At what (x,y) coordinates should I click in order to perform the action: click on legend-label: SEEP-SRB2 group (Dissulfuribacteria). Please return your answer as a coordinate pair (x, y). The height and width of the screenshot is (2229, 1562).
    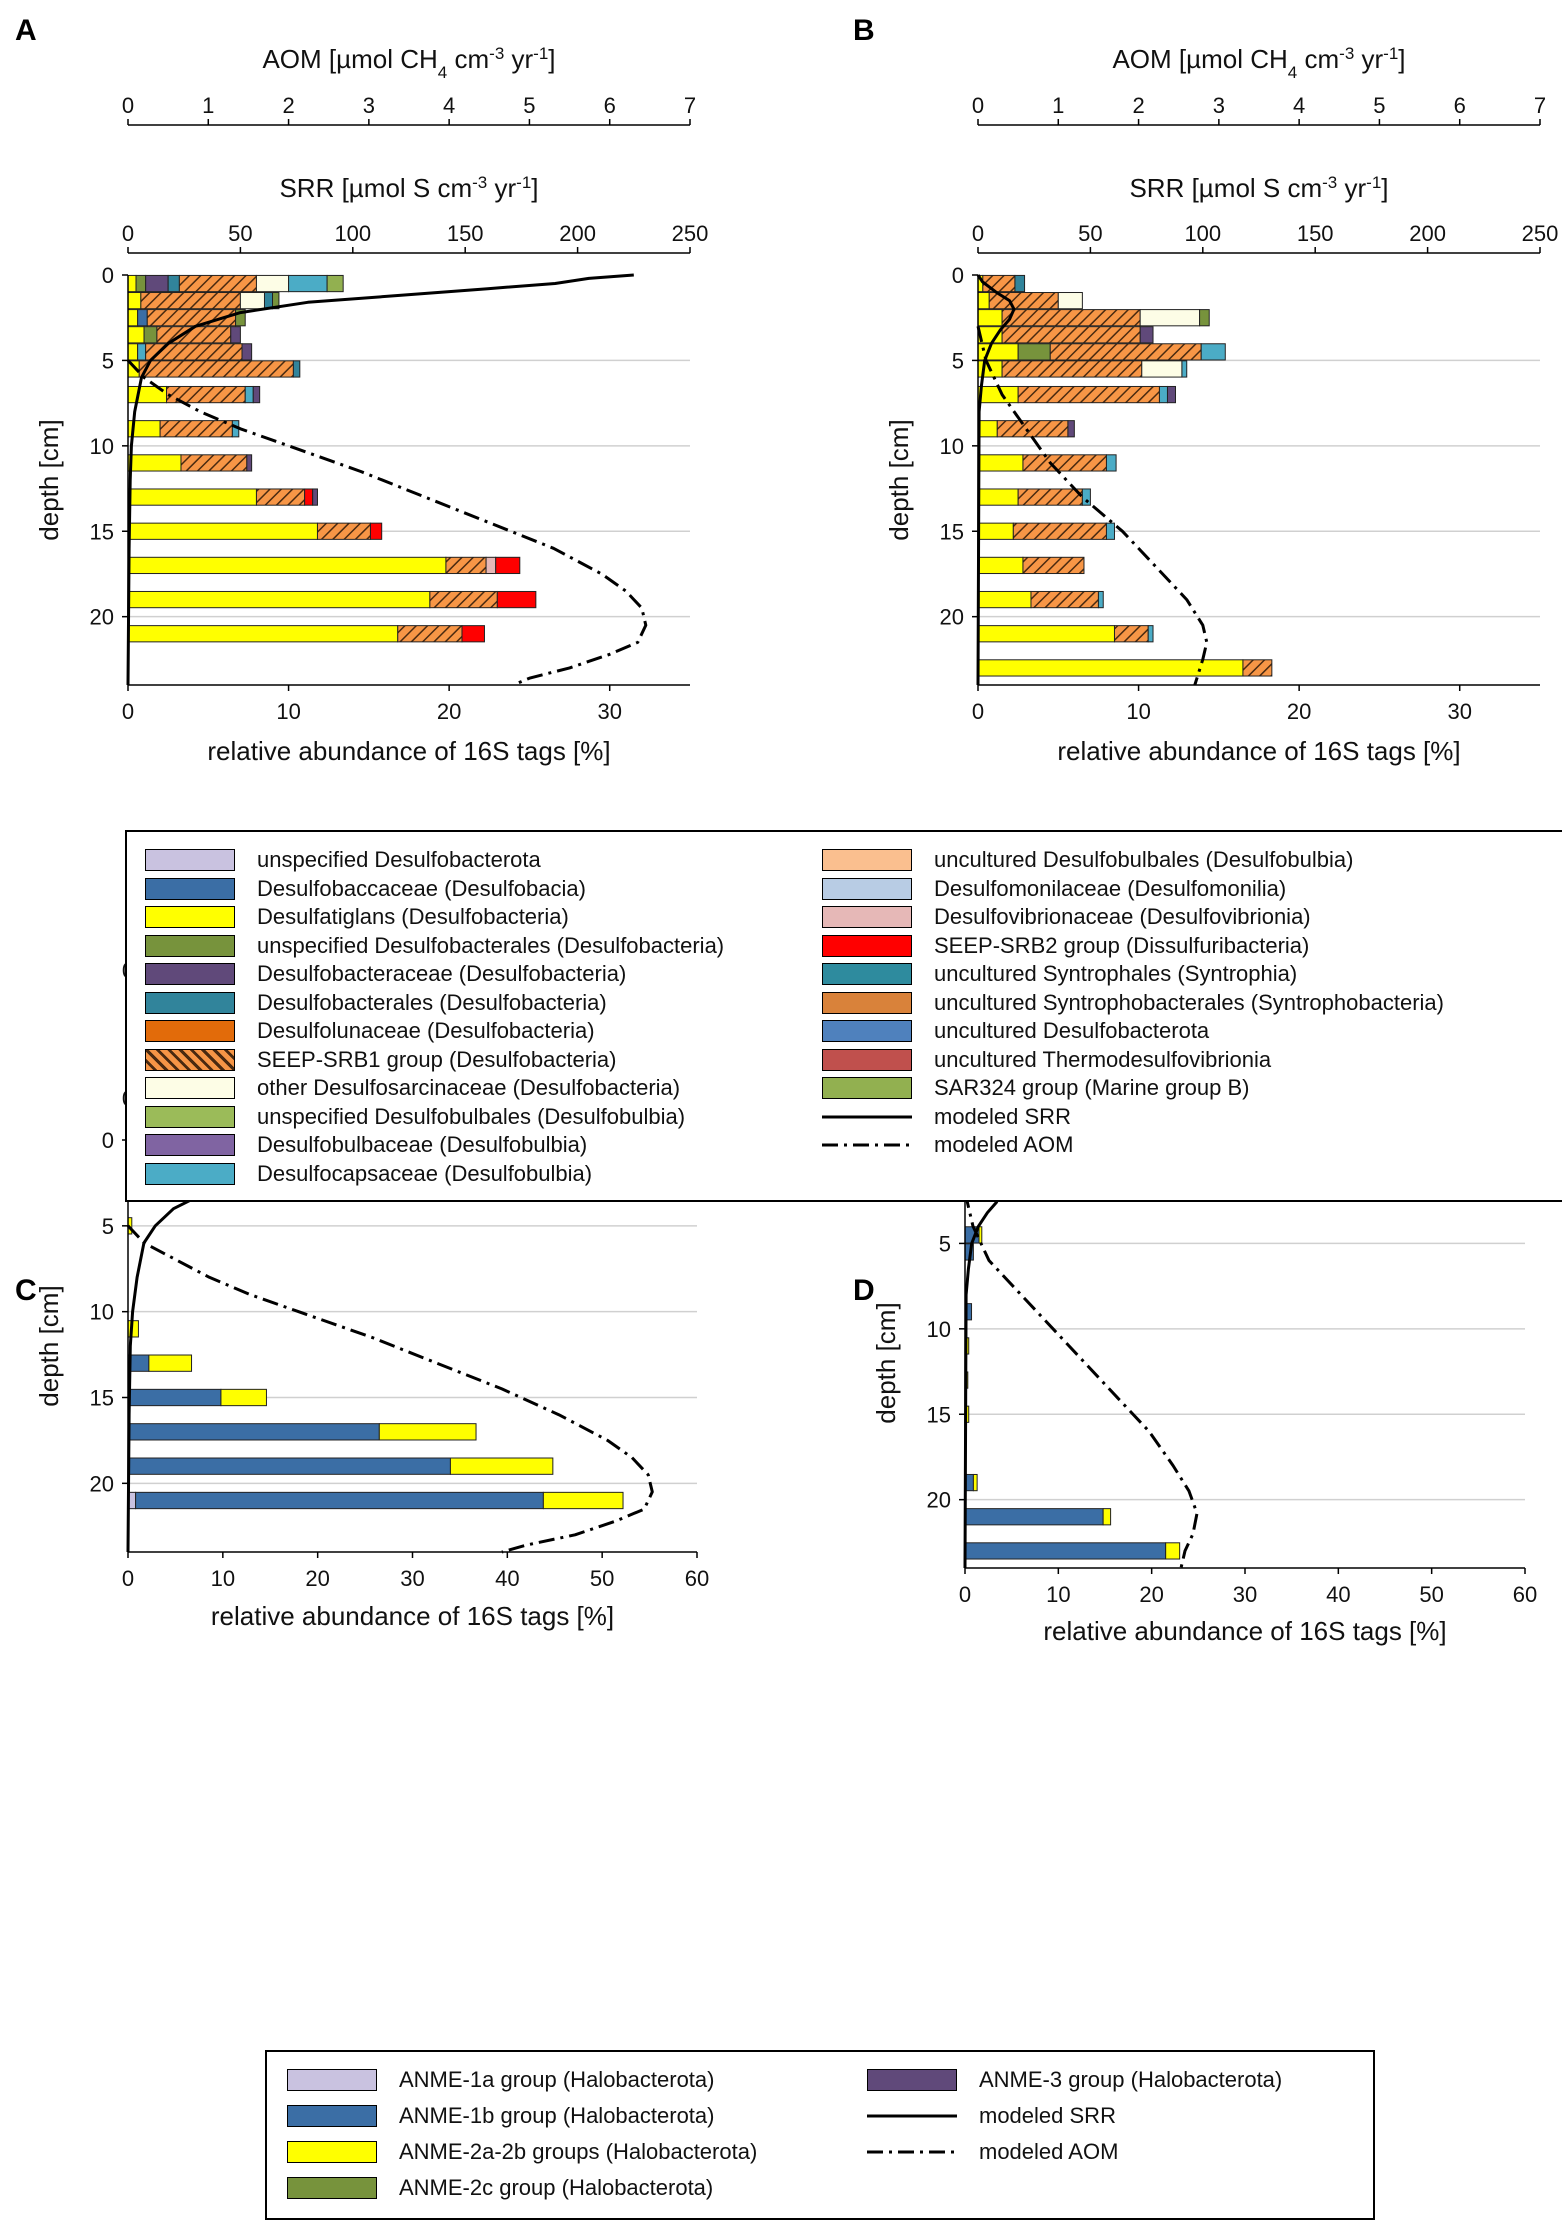
    Looking at the image, I should click on (1122, 945).